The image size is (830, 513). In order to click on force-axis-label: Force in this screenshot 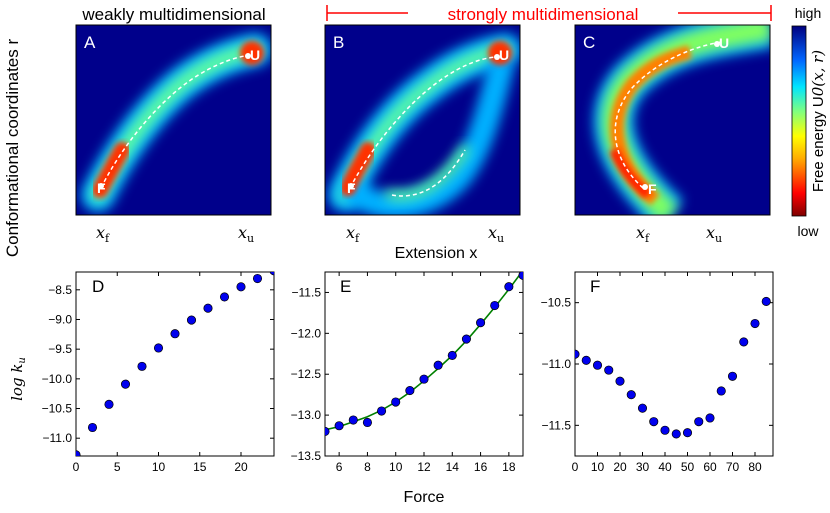, I will do `click(424, 497)`.